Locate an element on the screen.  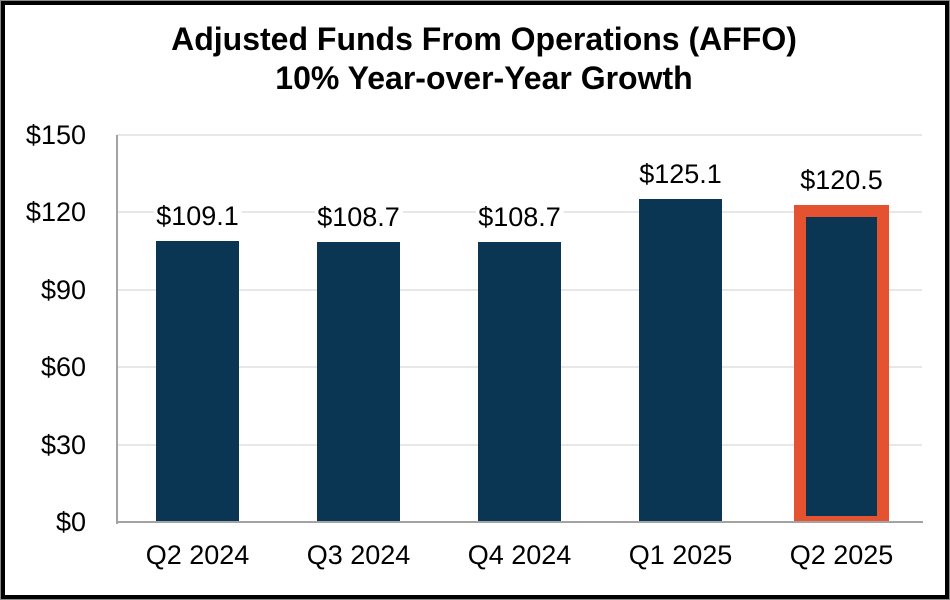
y-axis-tick-label: $90 is located at coordinates (63, 289).